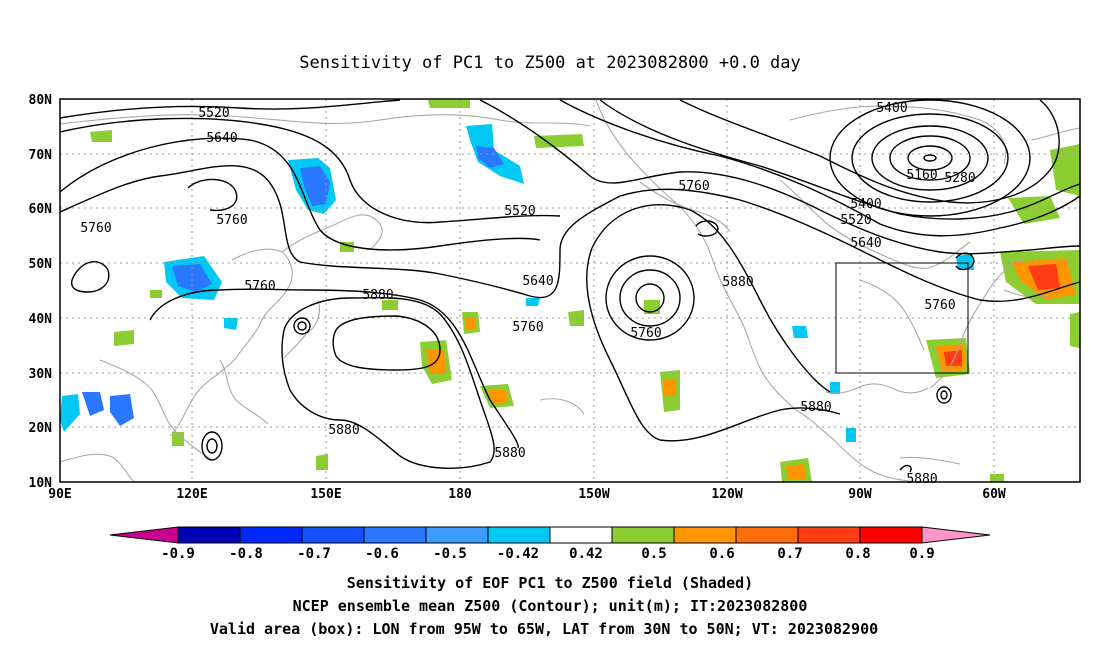 This screenshot has height=650, width=1100. What do you see at coordinates (865, 243) in the screenshot?
I see `contour-label: 5640` at bounding box center [865, 243].